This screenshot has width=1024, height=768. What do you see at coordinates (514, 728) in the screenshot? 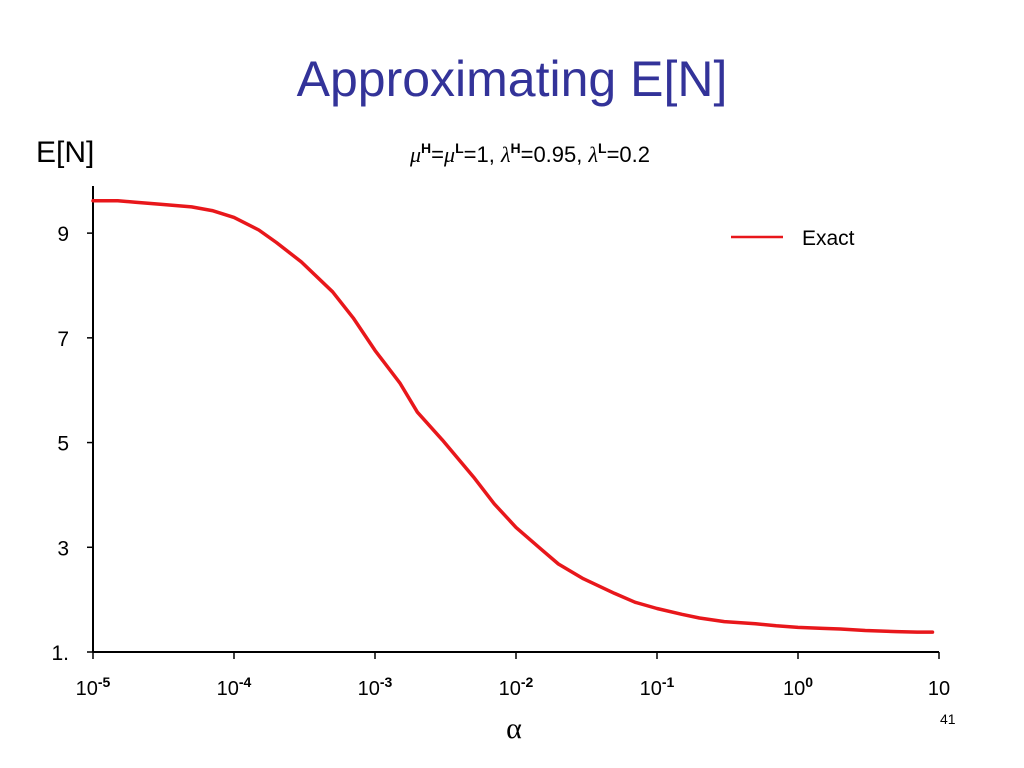
I see `x-axis-label: α` at bounding box center [514, 728].